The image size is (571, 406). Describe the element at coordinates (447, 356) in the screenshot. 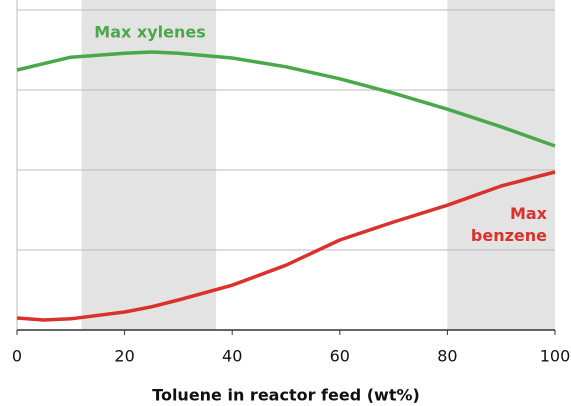

I see `x-tick-label: 80` at that location.